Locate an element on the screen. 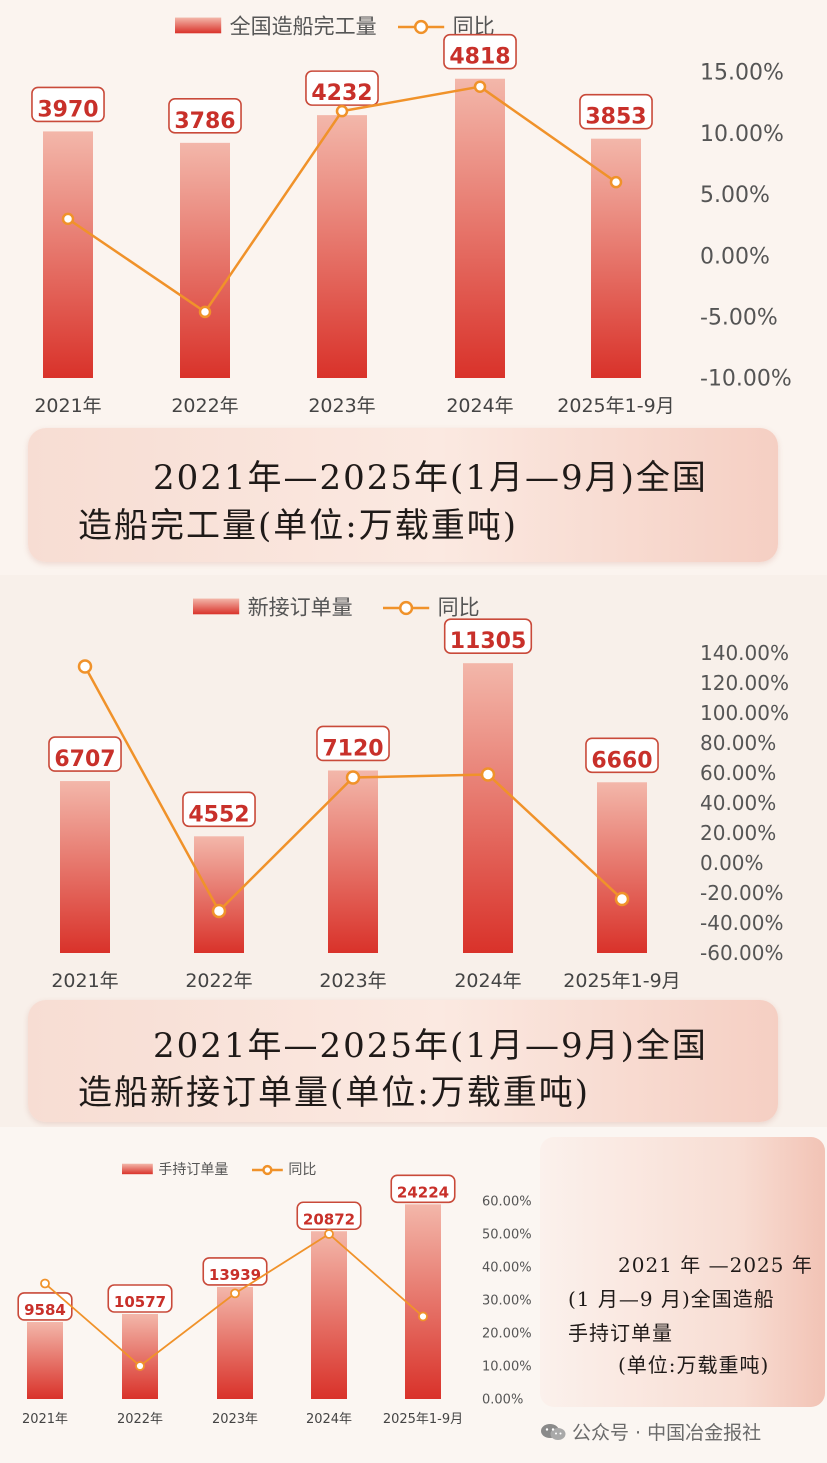  completion-caption-line1: 2021年—2025年(1月—9月)全国 is located at coordinates (430, 478).